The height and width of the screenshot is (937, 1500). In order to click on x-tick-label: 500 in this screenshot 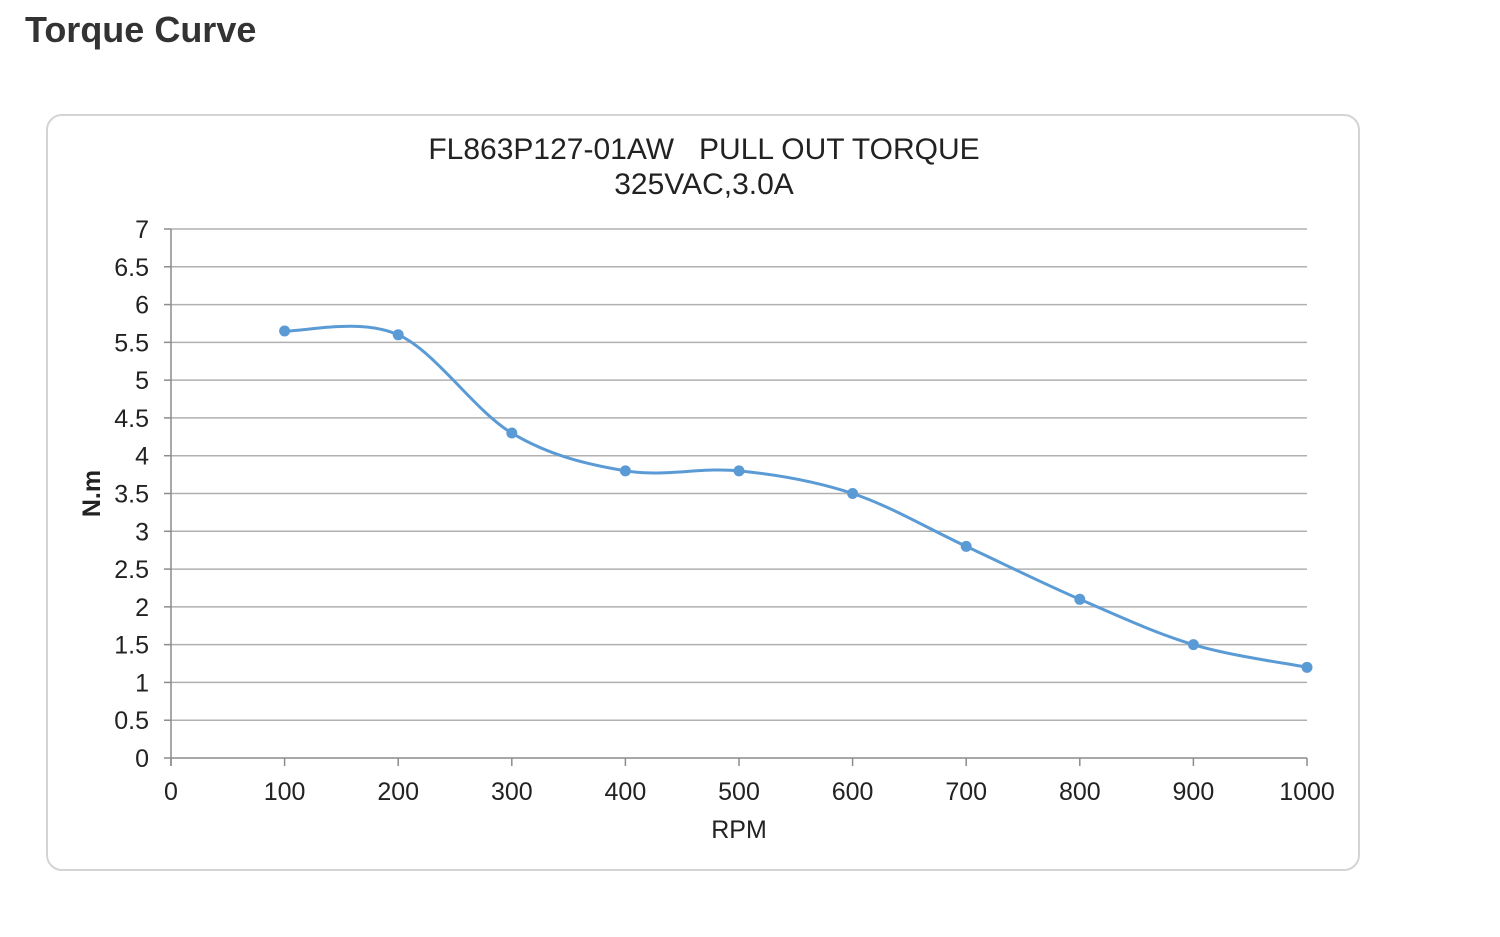, I will do `click(739, 792)`.